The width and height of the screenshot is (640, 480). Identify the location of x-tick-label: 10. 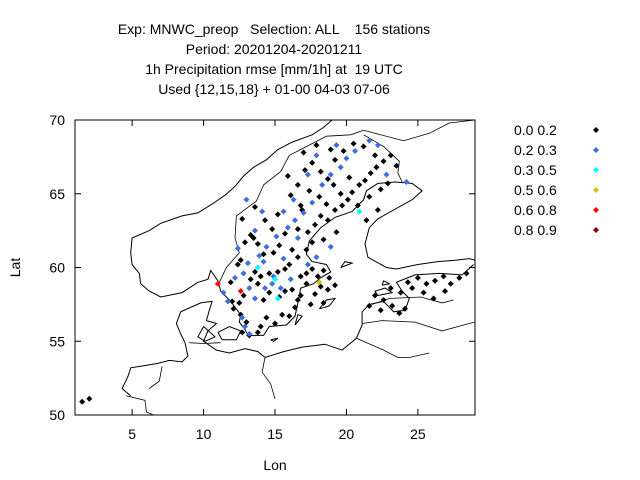
(204, 434).